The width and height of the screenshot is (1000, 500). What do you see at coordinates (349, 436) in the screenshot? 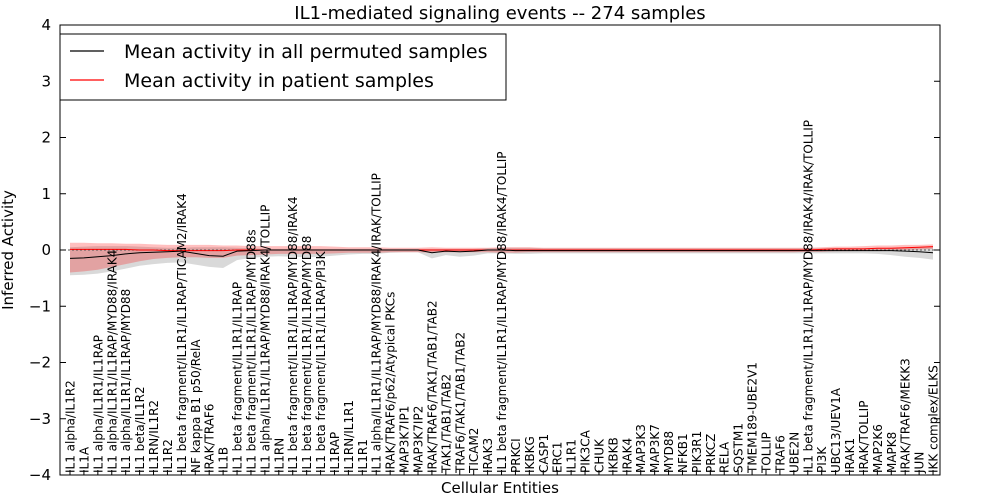
I see `x-category-label: IL1RN/IL1R1` at bounding box center [349, 436].